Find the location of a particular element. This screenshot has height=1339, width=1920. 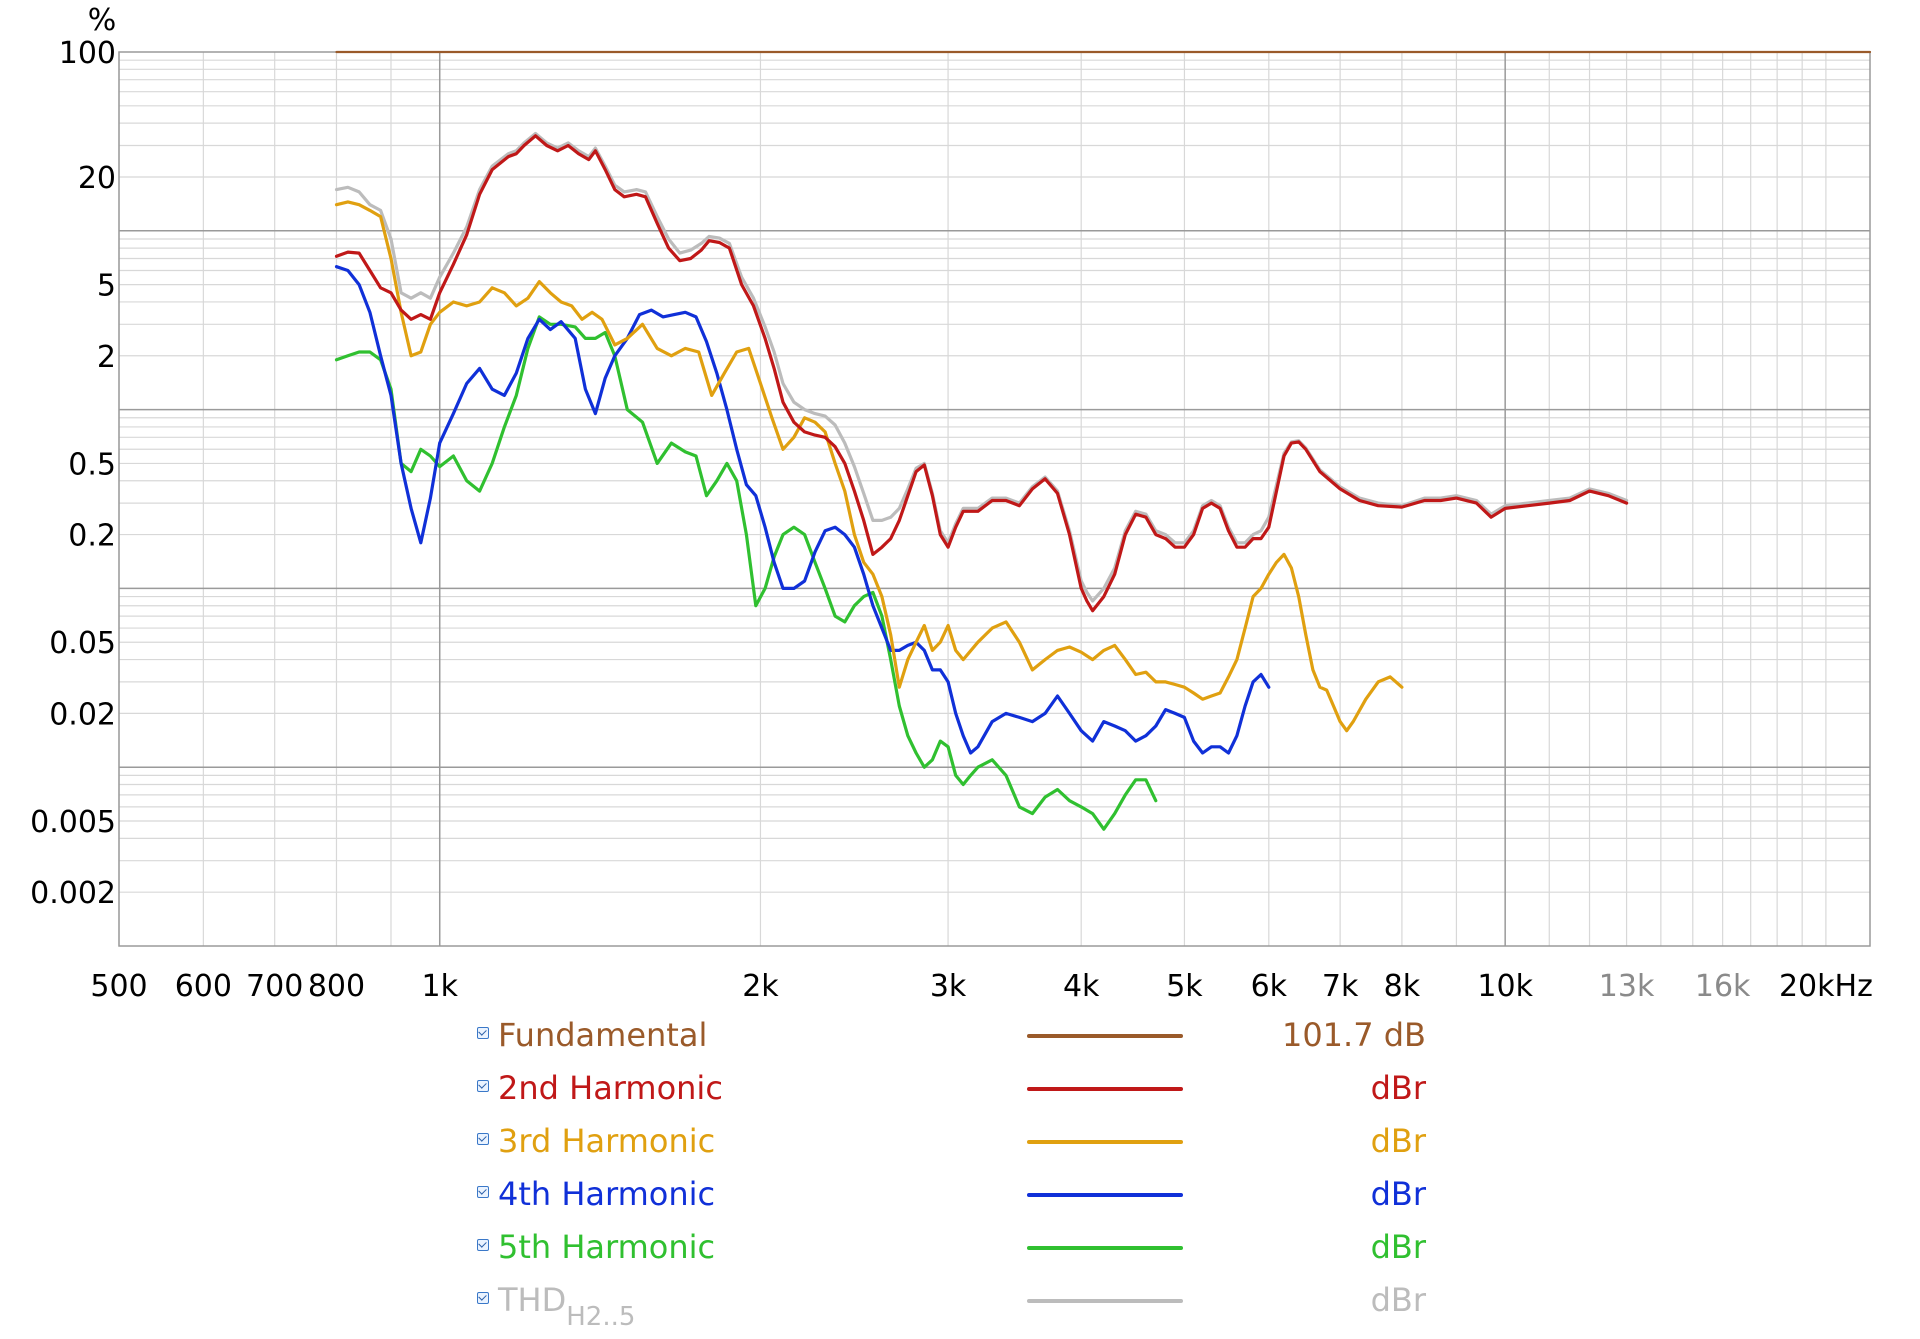

y-tick-label: 0.002 is located at coordinates (73, 893).